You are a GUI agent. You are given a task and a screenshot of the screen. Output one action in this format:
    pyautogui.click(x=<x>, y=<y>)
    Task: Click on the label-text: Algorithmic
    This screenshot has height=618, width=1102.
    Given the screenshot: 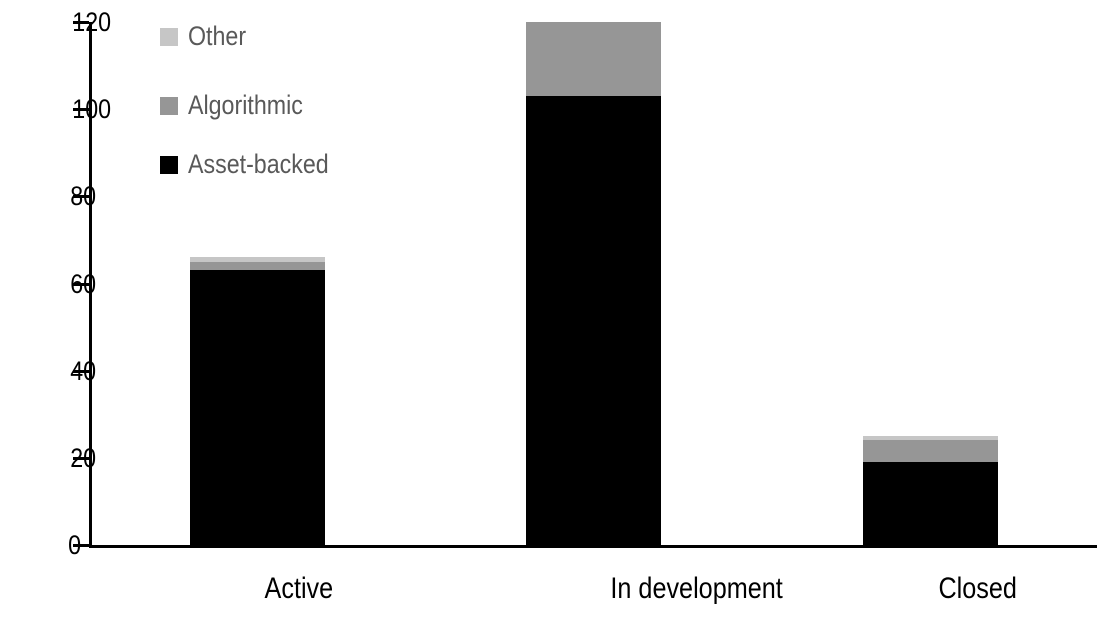 What is the action you would take?
    pyautogui.click(x=245, y=105)
    